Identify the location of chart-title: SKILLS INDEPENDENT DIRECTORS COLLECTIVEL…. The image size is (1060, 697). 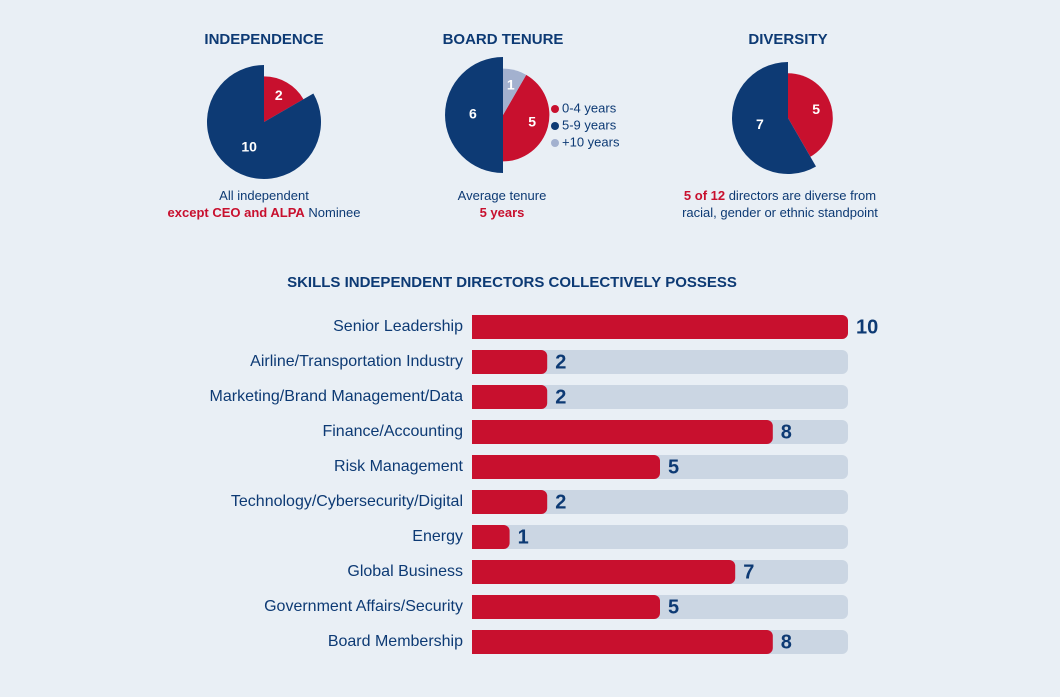
(512, 282).